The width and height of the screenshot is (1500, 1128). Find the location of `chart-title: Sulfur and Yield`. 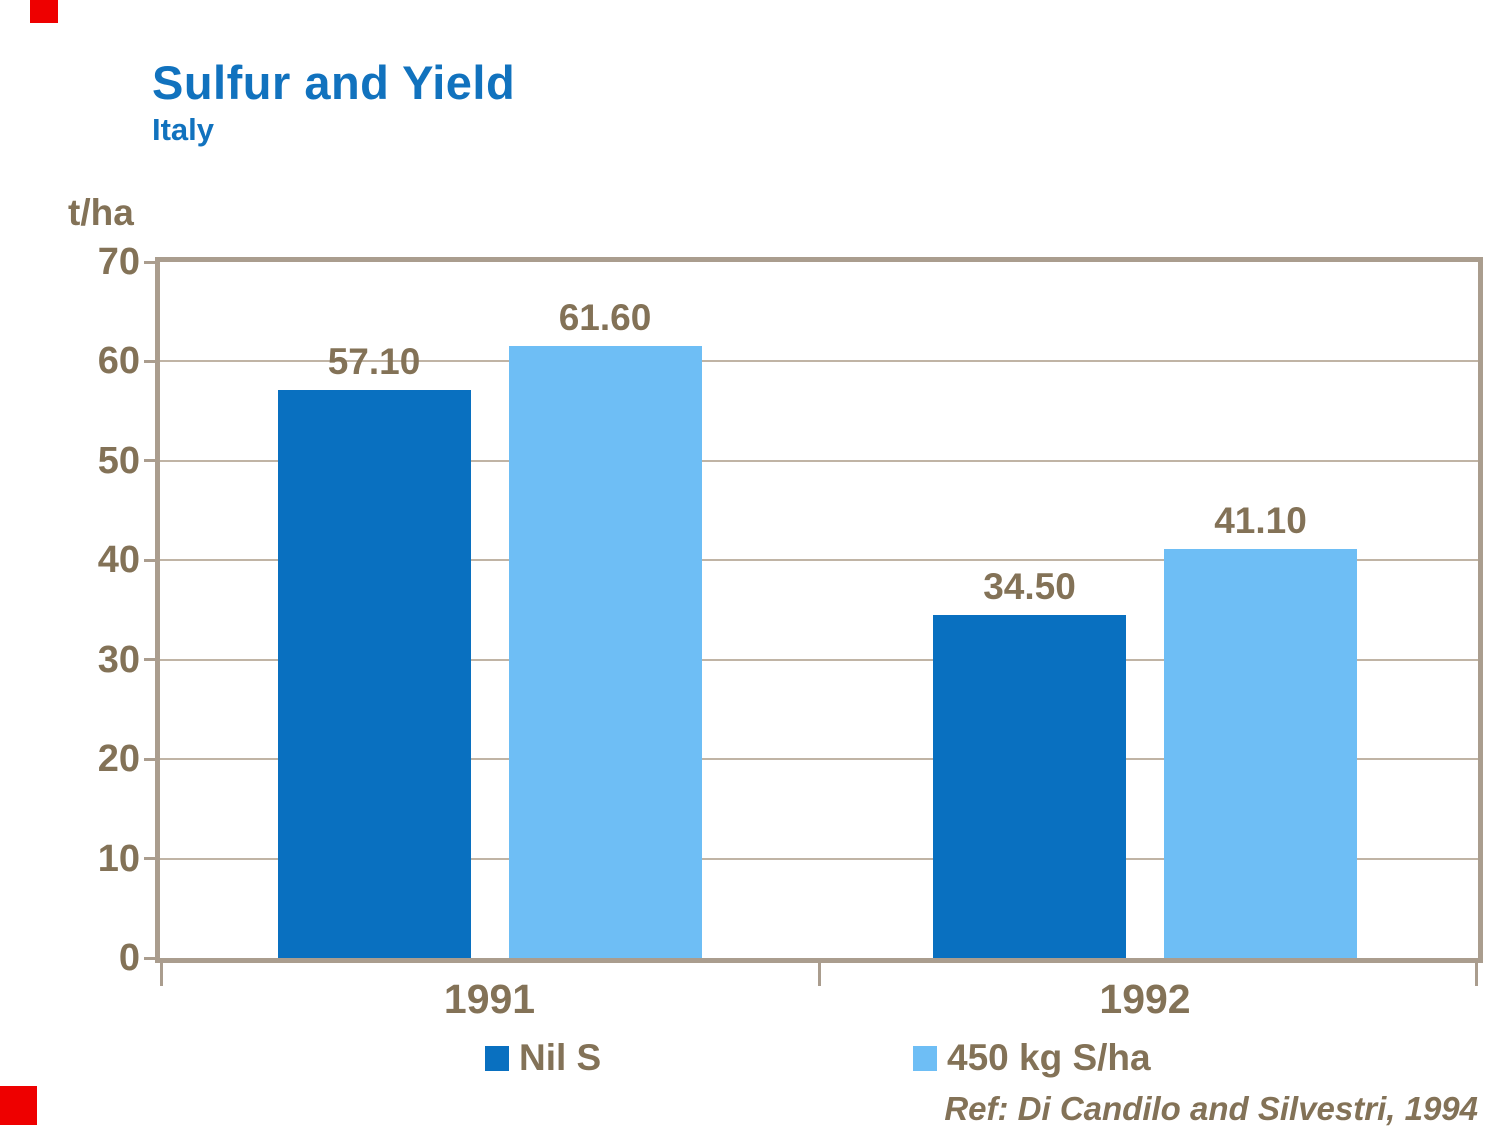

chart-title: Sulfur and Yield is located at coordinates (334, 82).